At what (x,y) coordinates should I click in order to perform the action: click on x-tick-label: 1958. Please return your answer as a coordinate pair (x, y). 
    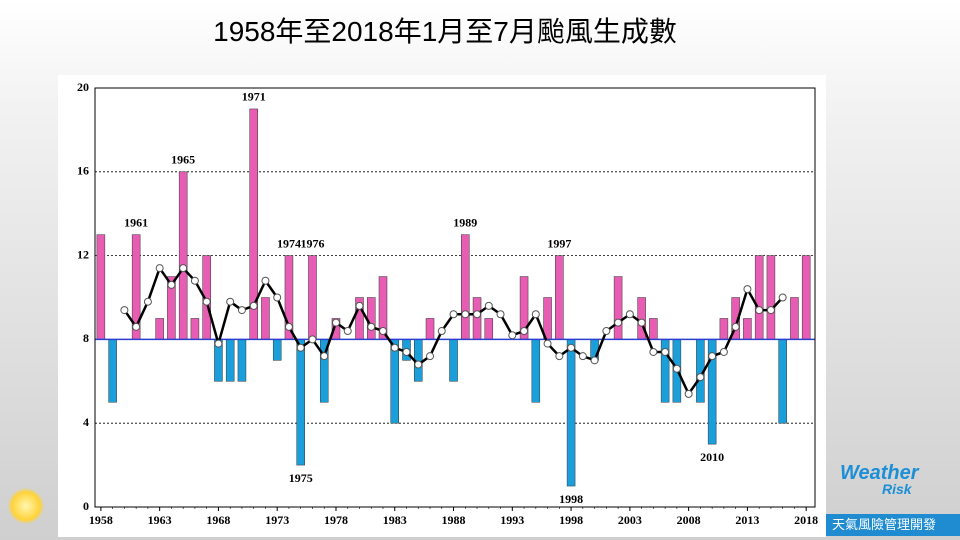
    Looking at the image, I should click on (101, 520).